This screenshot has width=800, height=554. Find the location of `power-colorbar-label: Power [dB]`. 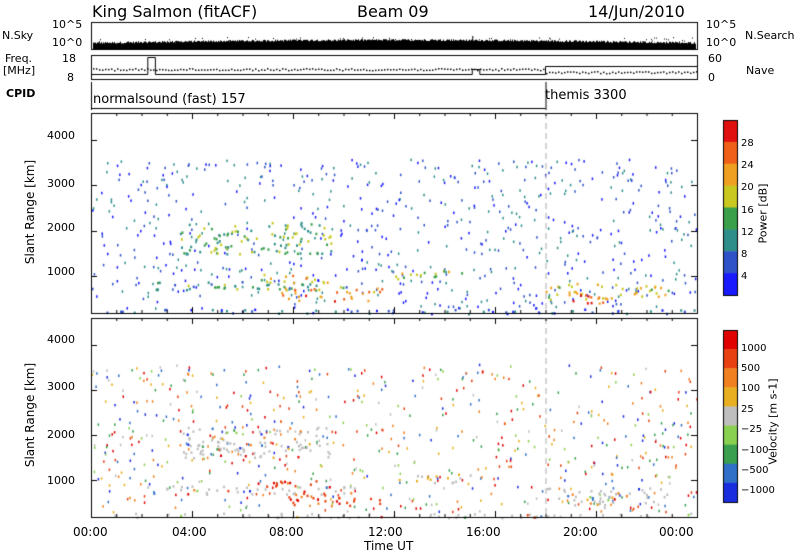

power-colorbar-label: Power [dB] is located at coordinates (763, 213).